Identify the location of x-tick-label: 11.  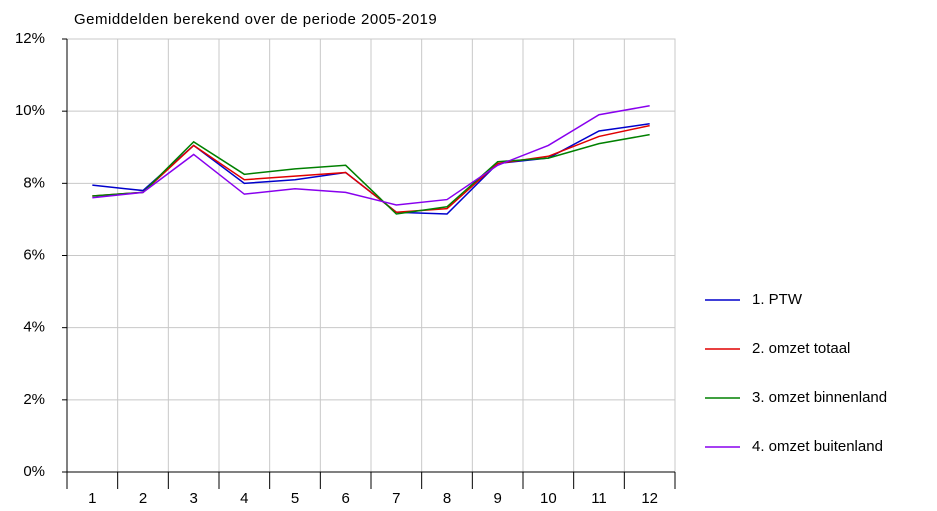
(599, 498).